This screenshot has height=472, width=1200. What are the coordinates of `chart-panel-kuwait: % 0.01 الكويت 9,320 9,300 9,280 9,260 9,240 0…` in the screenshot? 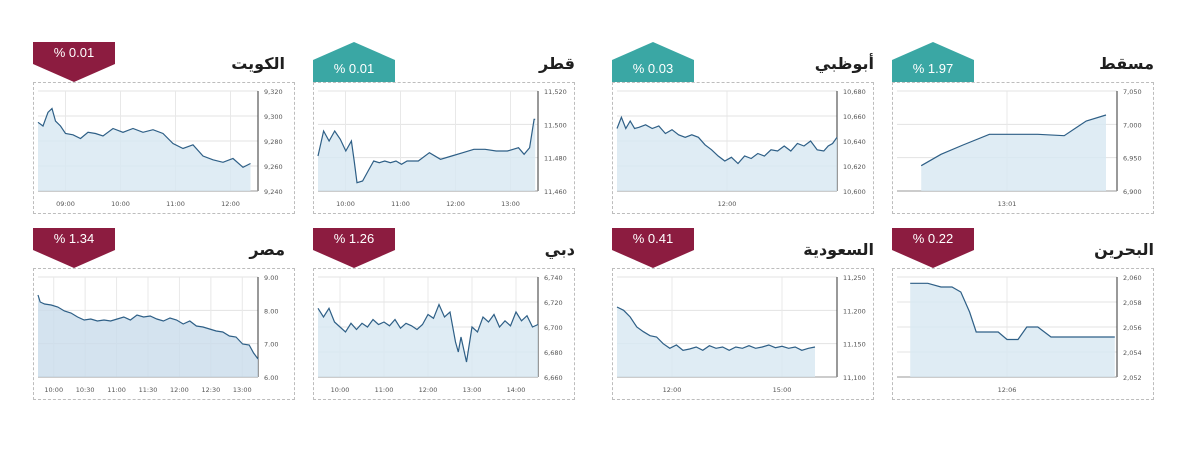 It's located at (164, 135).